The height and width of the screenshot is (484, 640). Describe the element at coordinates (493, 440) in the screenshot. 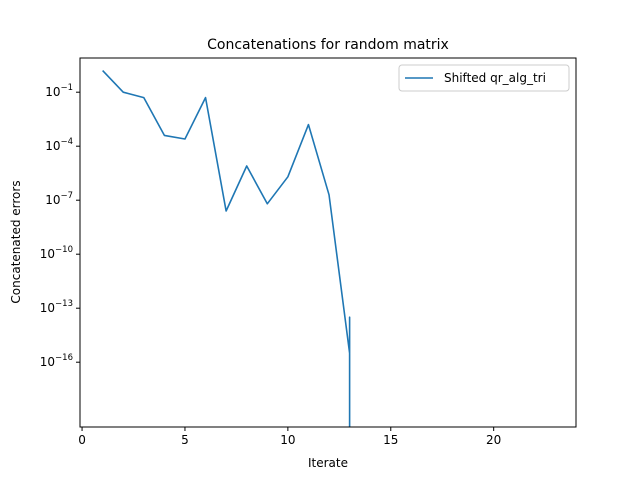

I see `x-tick-label: 20` at that location.